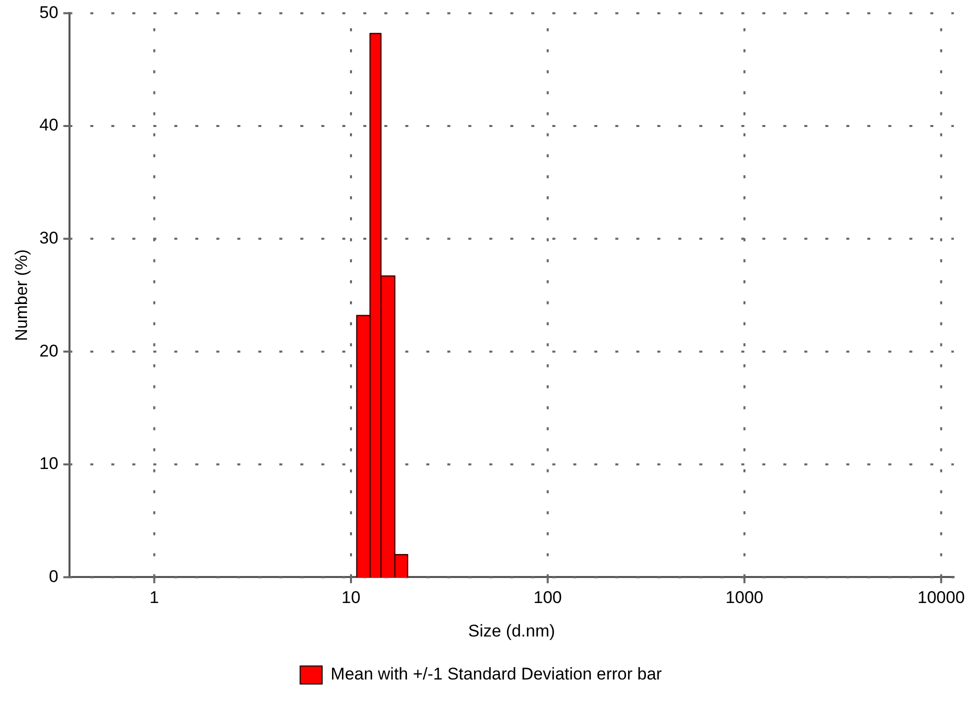 The image size is (968, 708). I want to click on y-tick-label: 40, so click(48, 125).